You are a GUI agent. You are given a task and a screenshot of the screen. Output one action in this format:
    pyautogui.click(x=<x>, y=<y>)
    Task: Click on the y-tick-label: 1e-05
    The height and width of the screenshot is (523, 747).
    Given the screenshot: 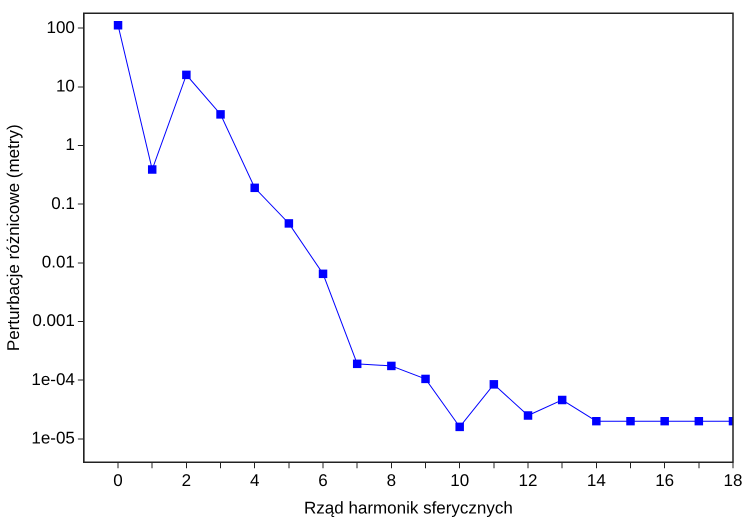 What is the action you would take?
    pyautogui.click(x=53, y=438)
    